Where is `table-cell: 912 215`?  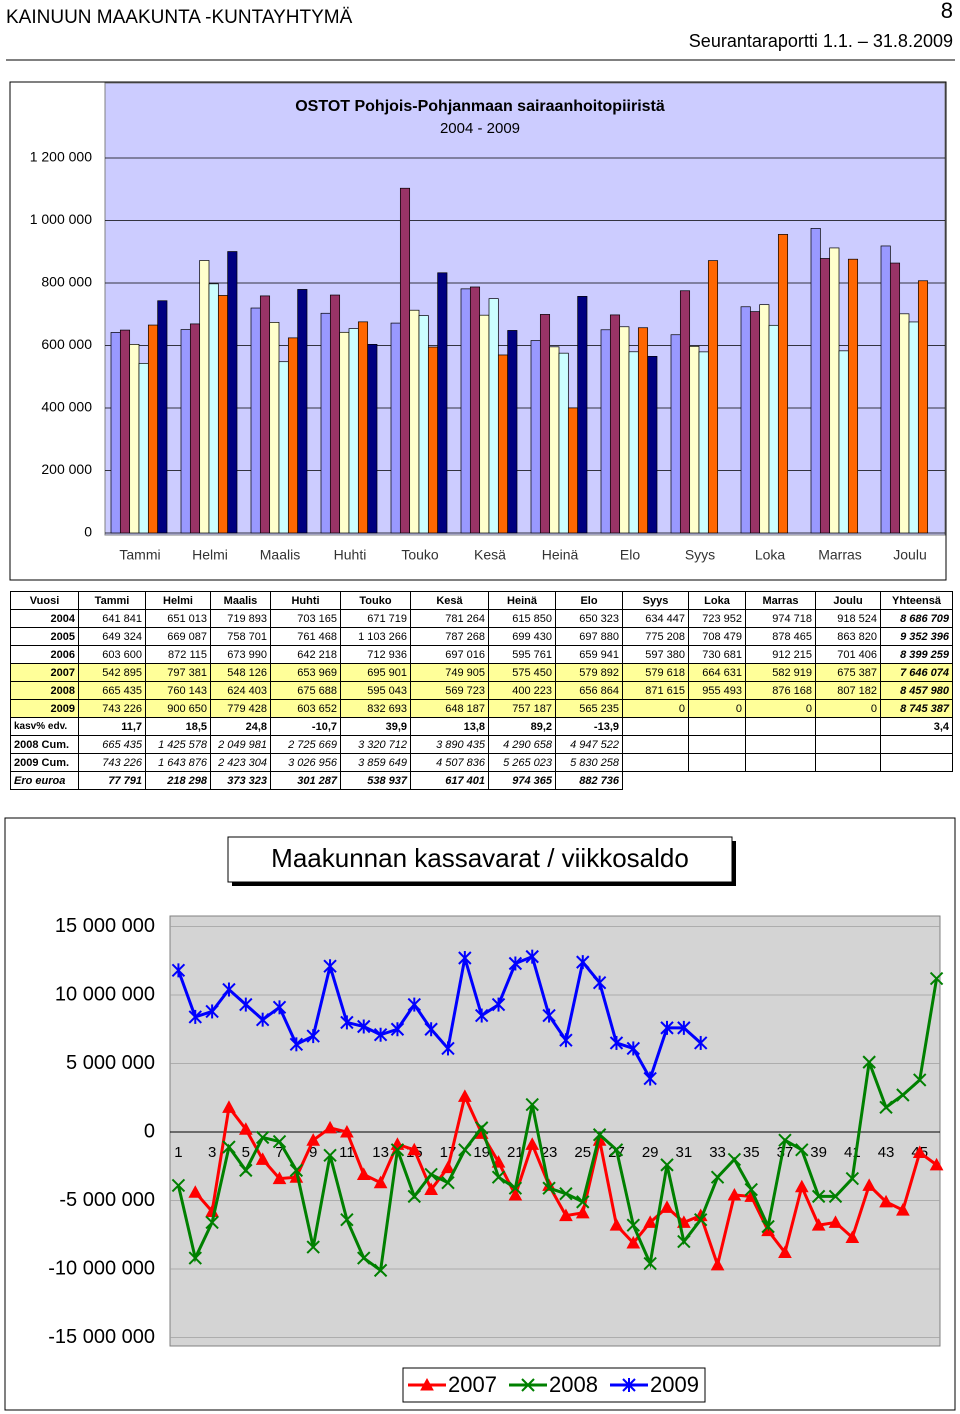
table-cell: 912 215 is located at coordinates (780, 654).